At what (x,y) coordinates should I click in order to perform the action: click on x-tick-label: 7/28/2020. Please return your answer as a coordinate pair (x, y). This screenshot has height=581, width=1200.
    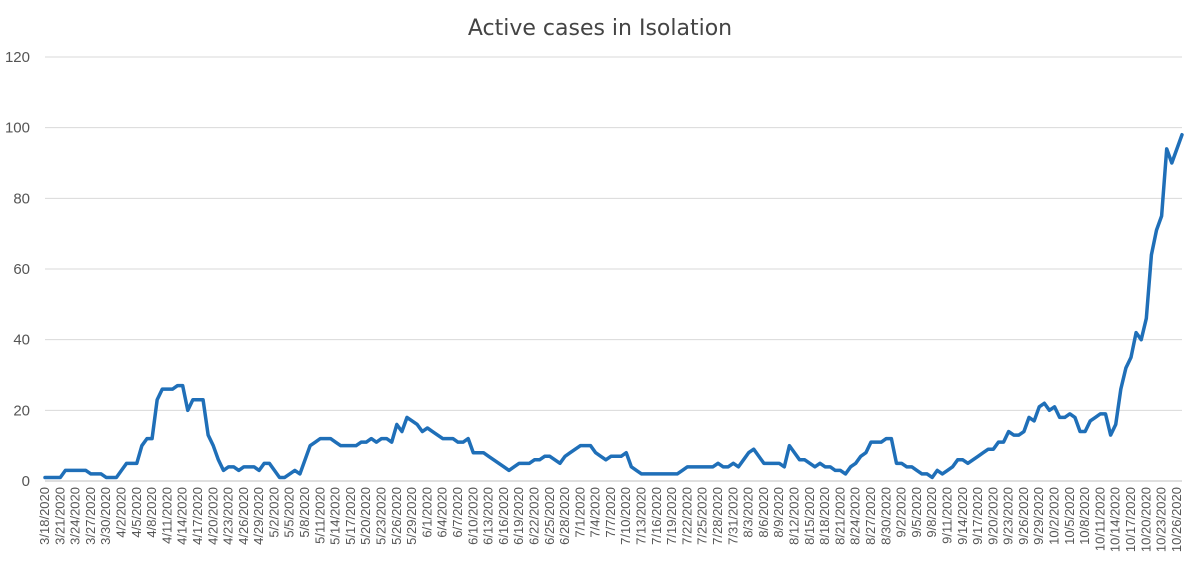
    Looking at the image, I should click on (717, 516).